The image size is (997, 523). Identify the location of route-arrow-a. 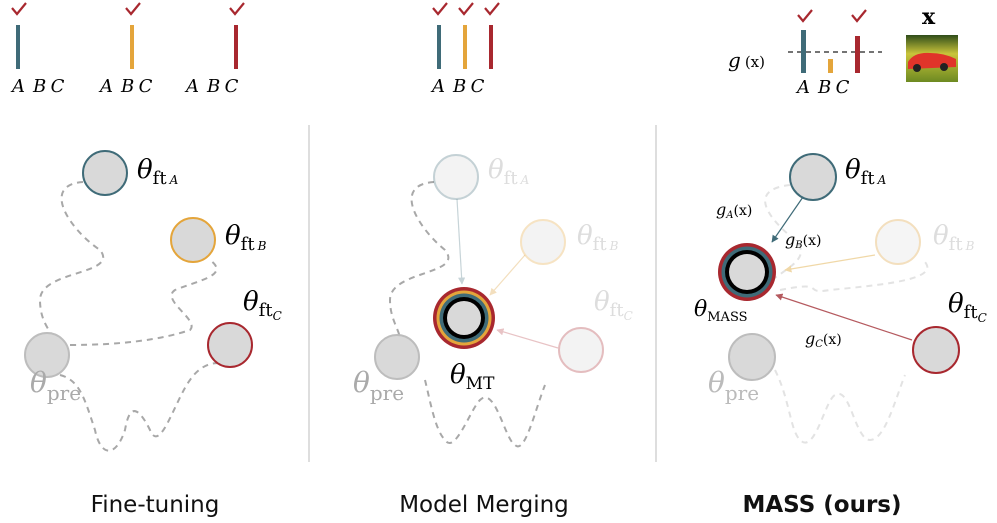
(787, 219).